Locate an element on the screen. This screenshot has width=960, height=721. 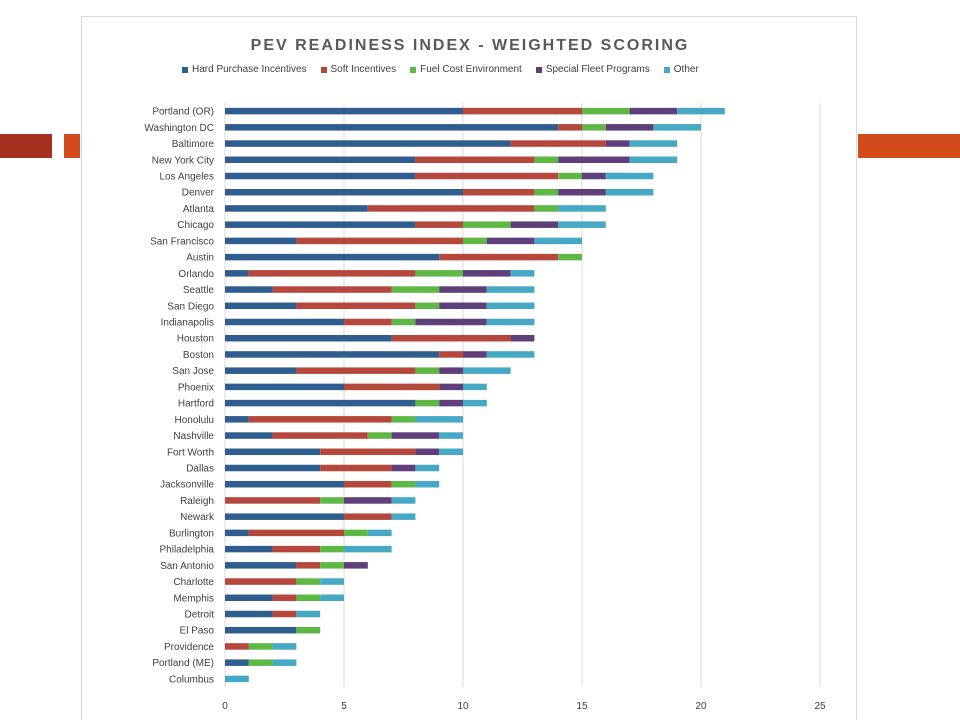
category-label-12: San Diego is located at coordinates (190, 306).